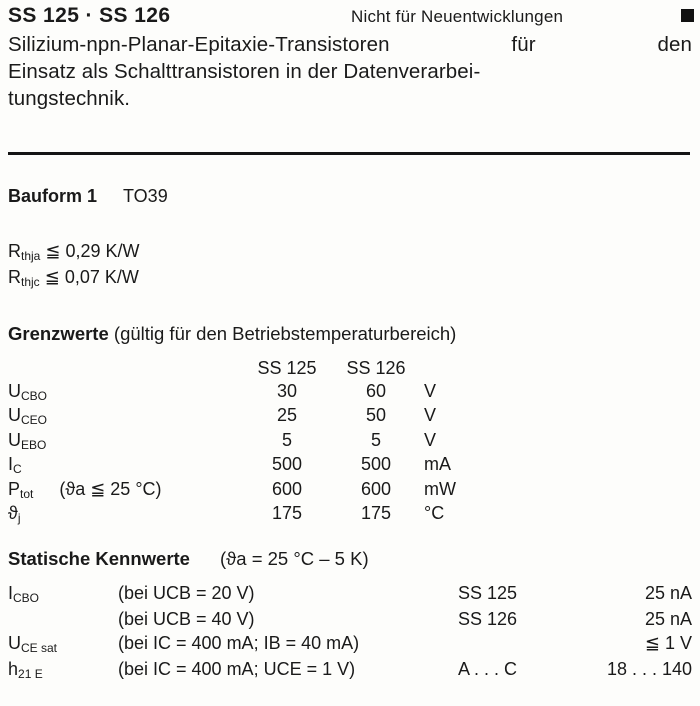  Describe the element at coordinates (488, 669) in the screenshot. I see `row-type: A . . . C` at that location.